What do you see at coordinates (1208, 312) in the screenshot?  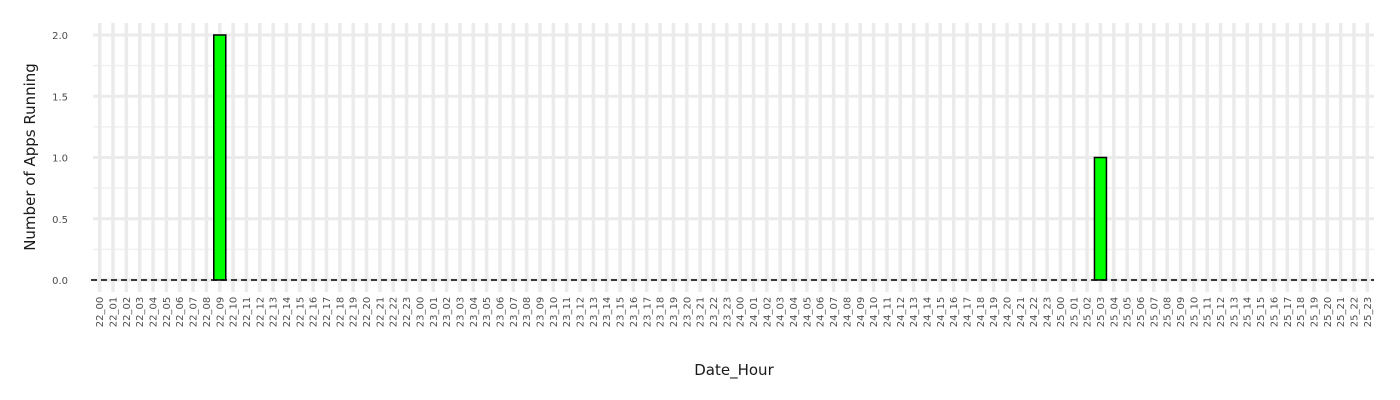 I see `x-tick-label: 25_11` at bounding box center [1208, 312].